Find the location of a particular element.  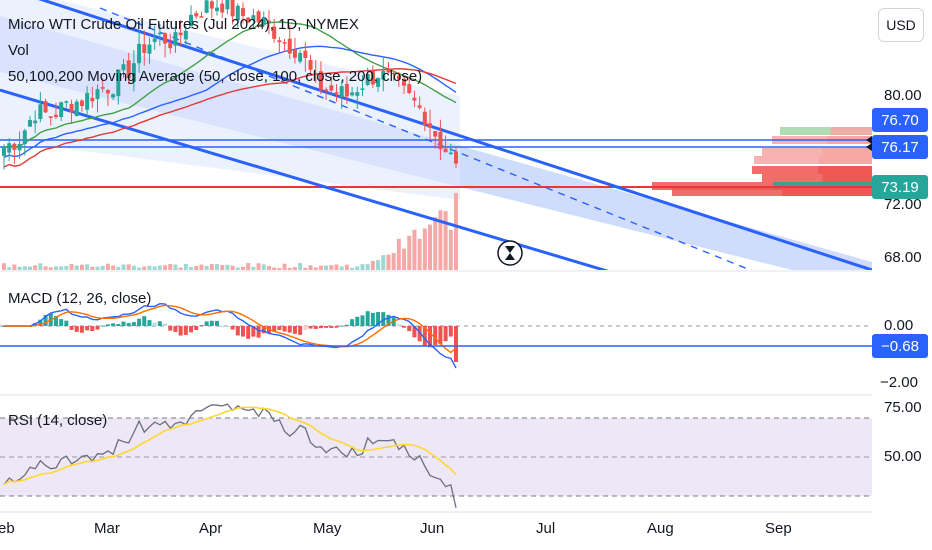

price-tick-80: 80.00 is located at coordinates (903, 95).